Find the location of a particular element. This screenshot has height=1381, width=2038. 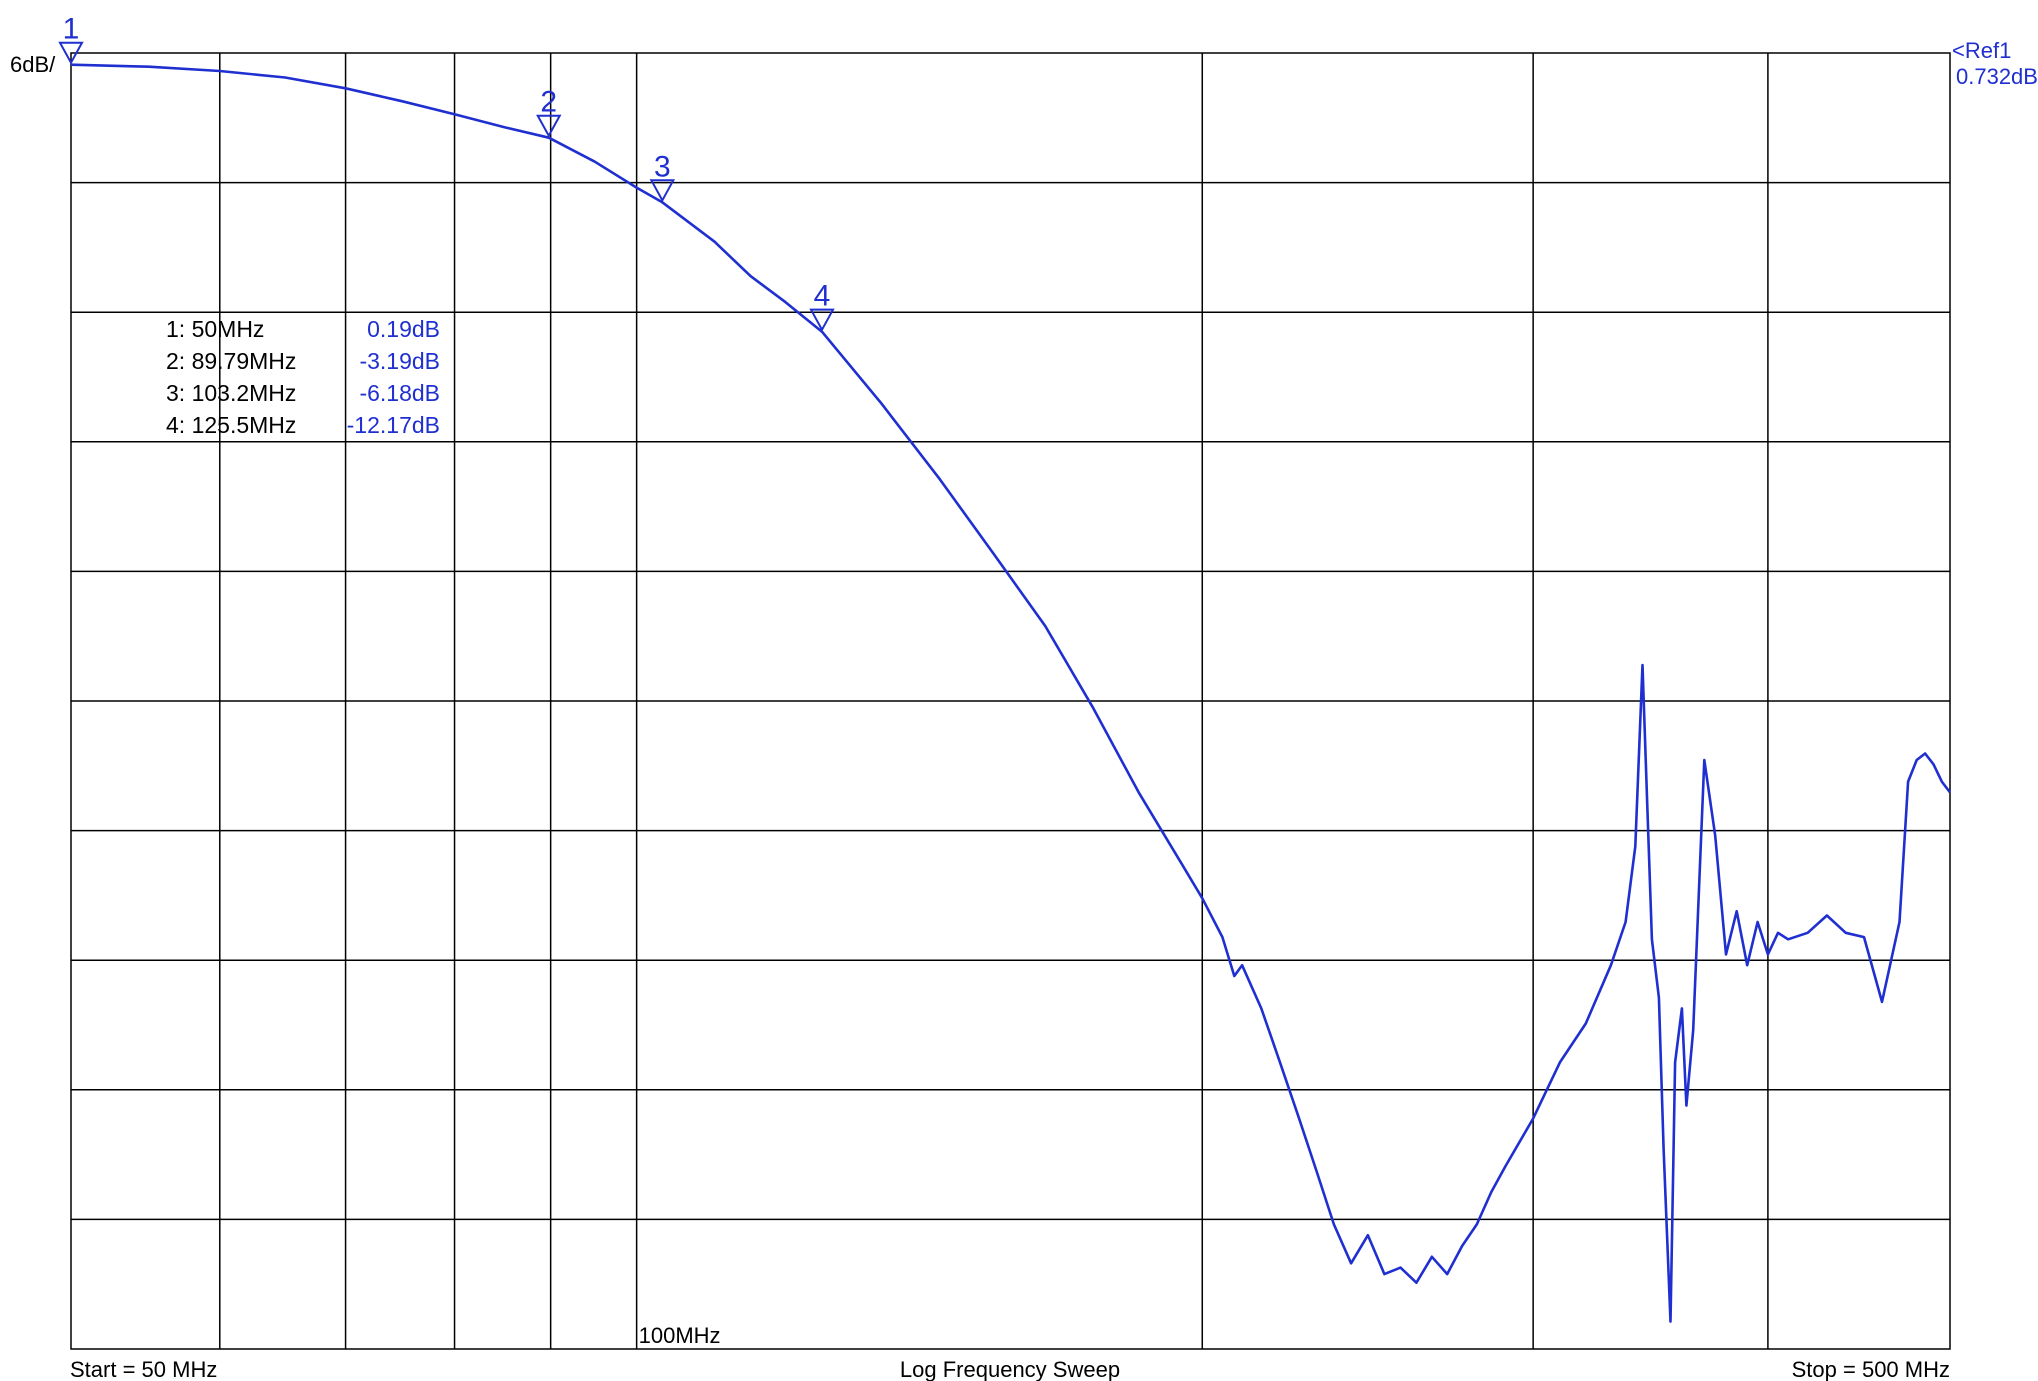

stop-frequency-label: Stop = 500 MHz is located at coordinates (1871, 1369).